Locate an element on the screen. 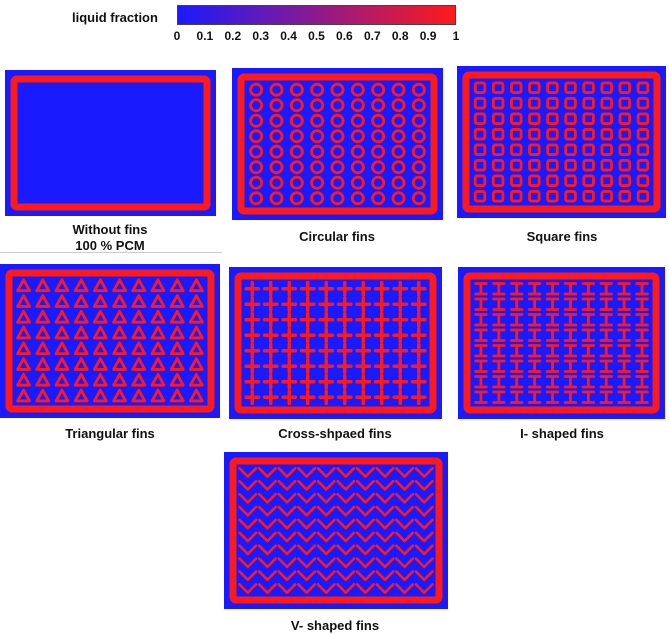 The image size is (669, 634). colorbar-tick: 0.2 is located at coordinates (233, 36).